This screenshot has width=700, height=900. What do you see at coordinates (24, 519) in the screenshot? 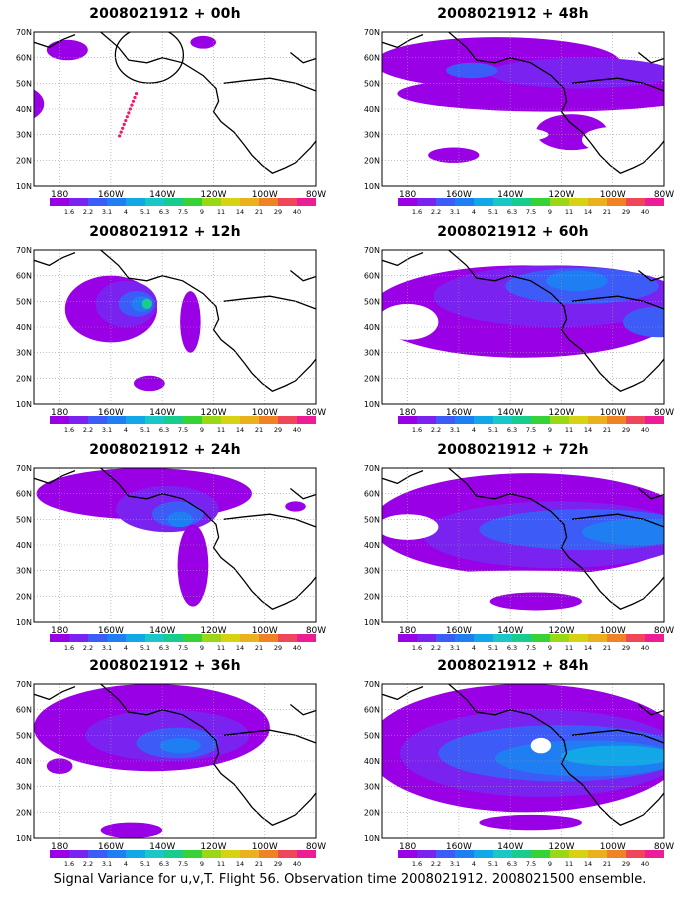
I see `lat-tick-label: 50N` at bounding box center [24, 519].